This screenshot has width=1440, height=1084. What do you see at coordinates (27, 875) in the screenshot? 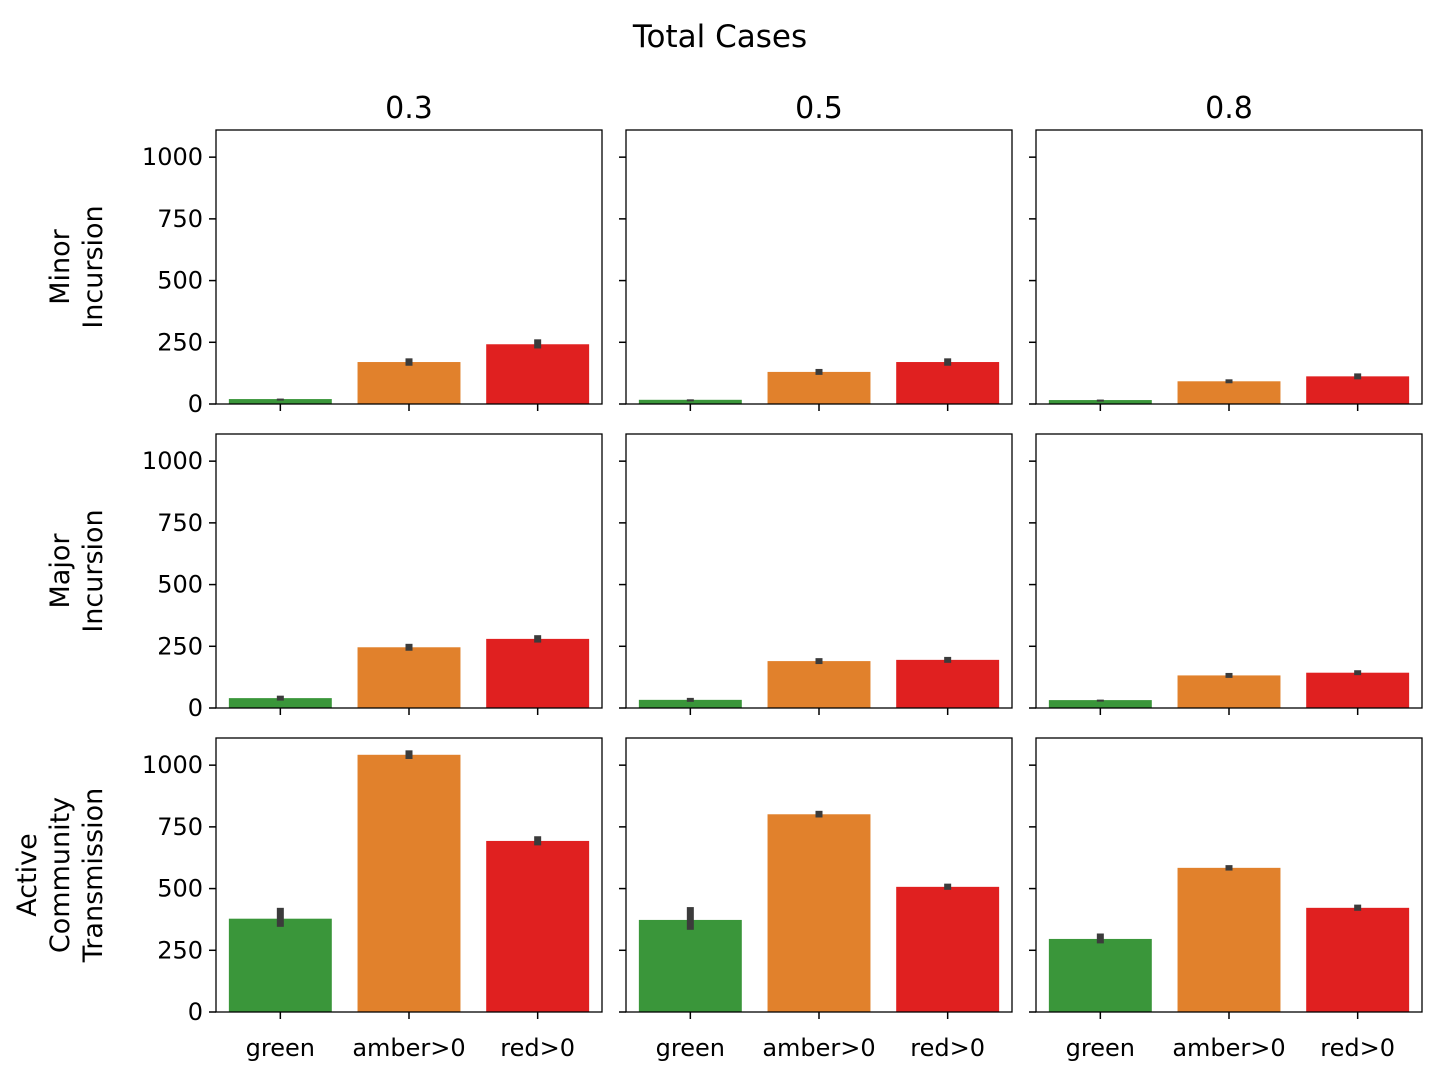
I see `row-label: Active` at bounding box center [27, 875].